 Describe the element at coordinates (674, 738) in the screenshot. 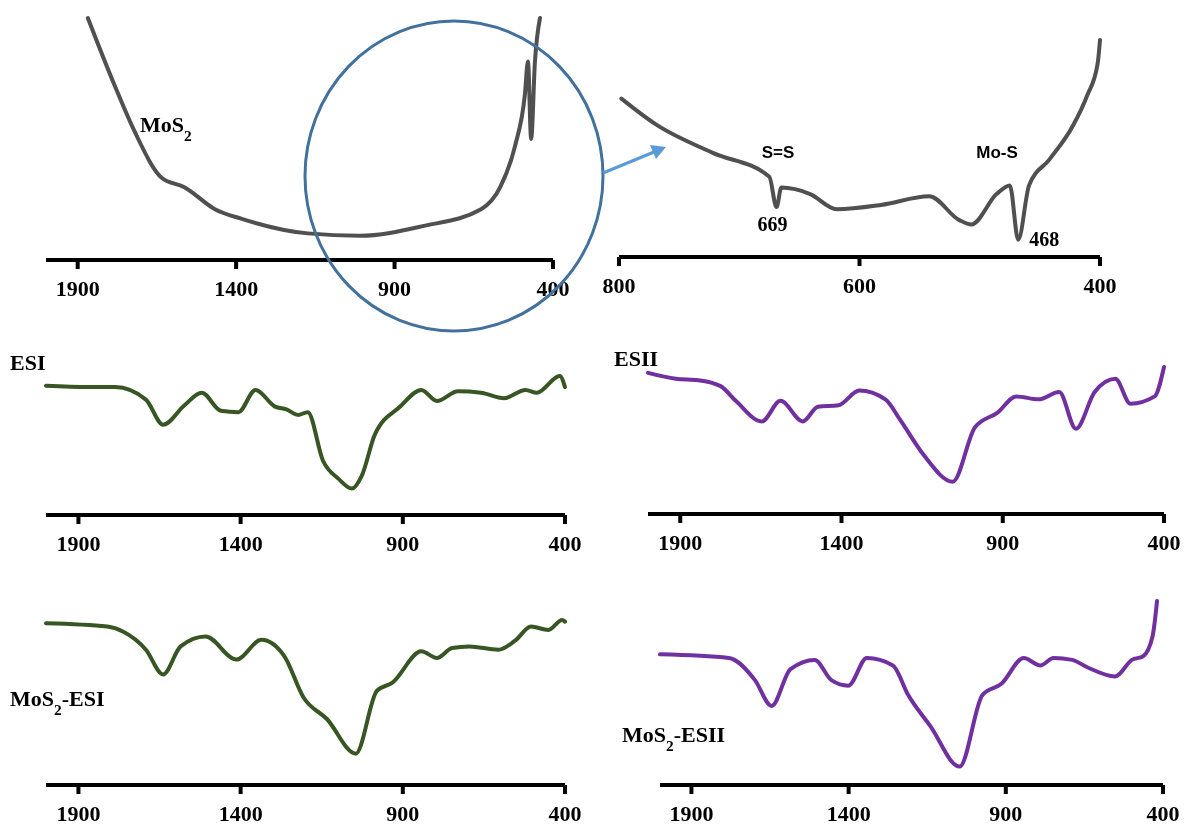

I see `text: MoS$_{2}$-ESII` at that location.